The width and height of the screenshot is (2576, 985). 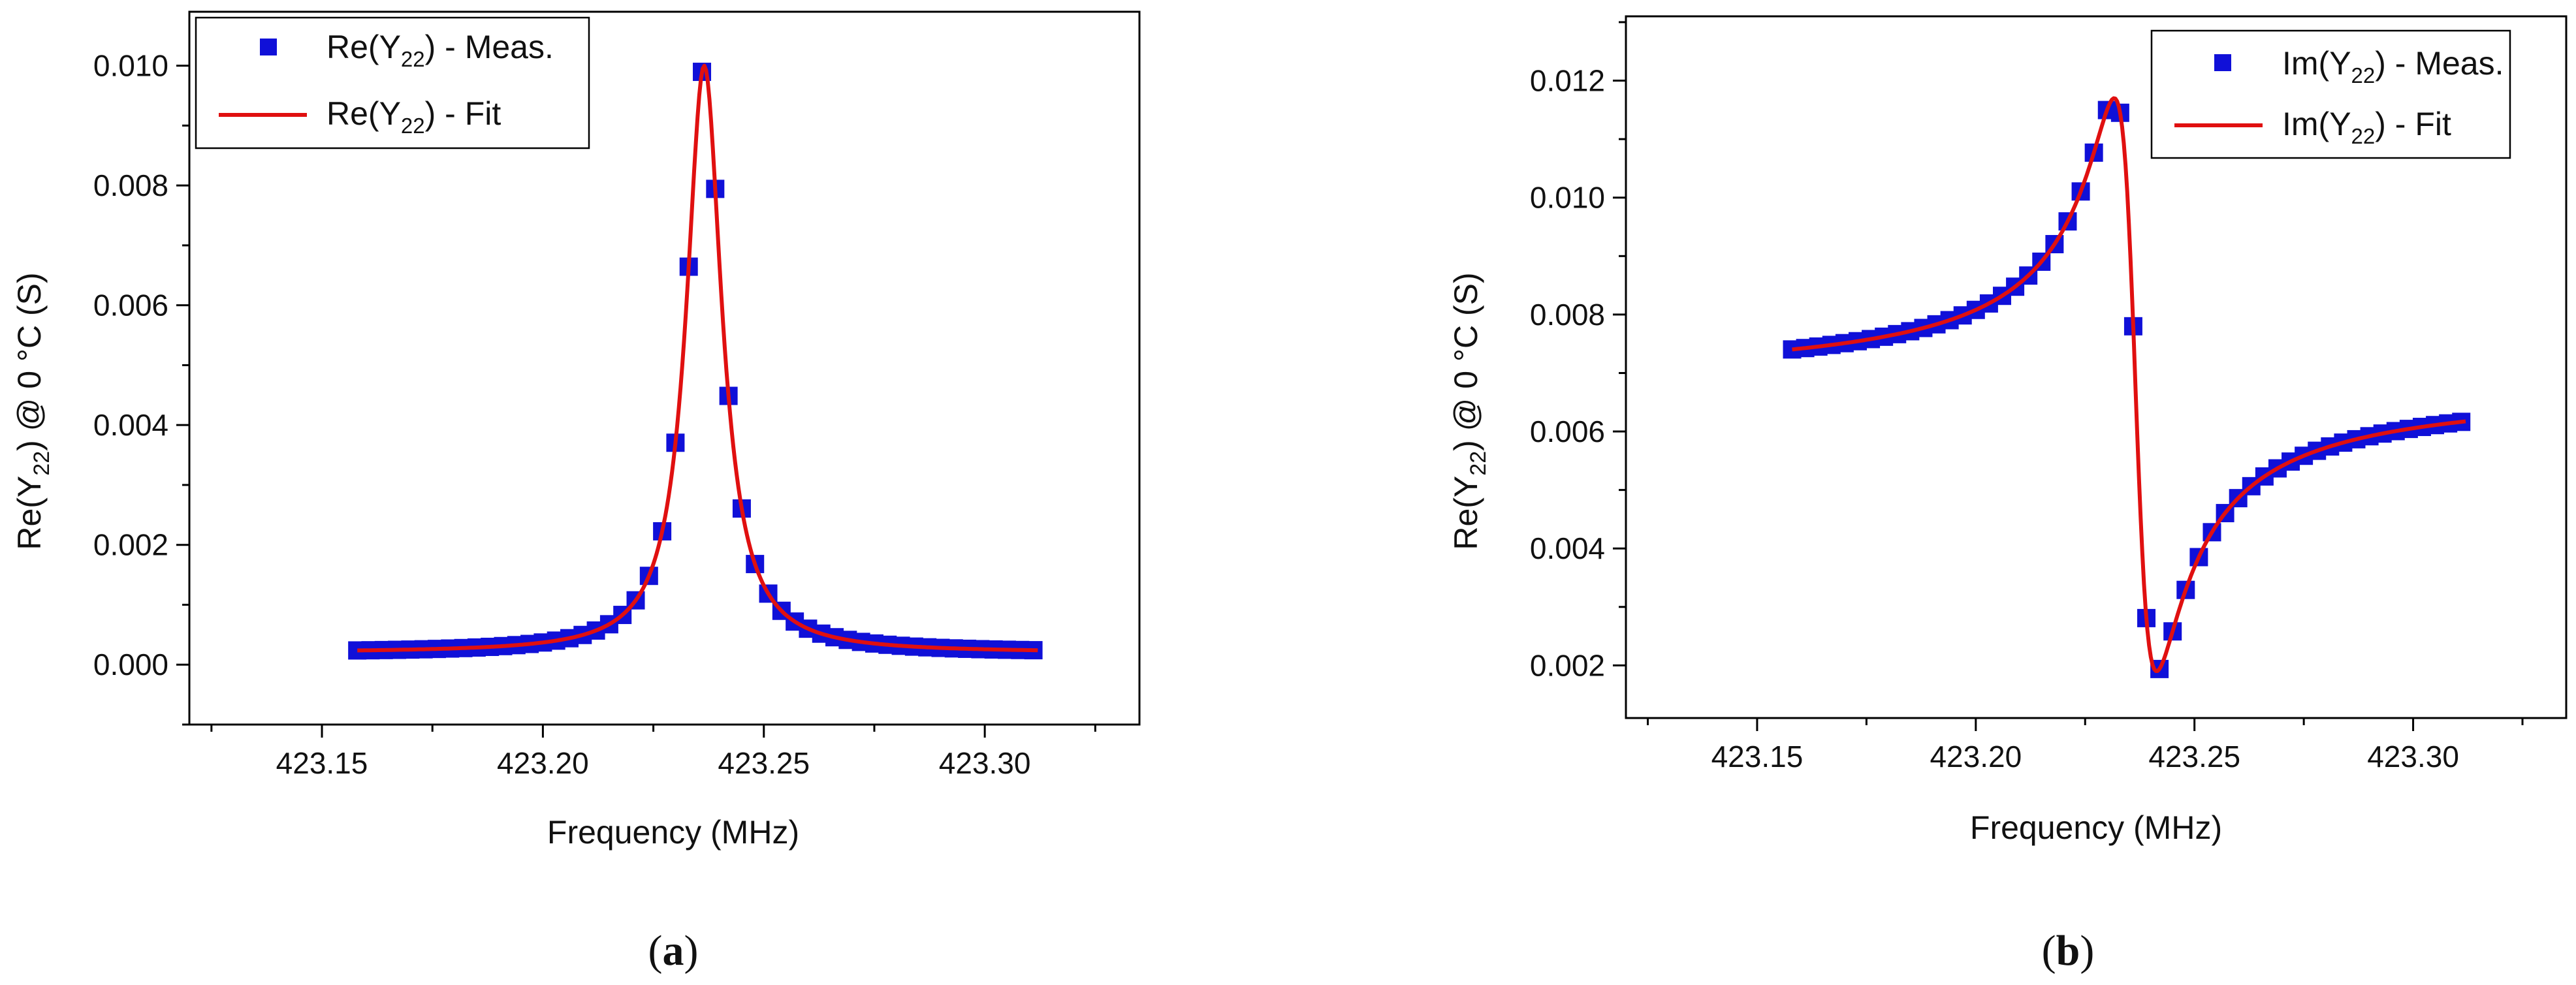 What do you see at coordinates (392, 82) in the screenshot?
I see `legend-a: Re(Y22) - Meas. Re(Y22) - Fit` at bounding box center [392, 82].